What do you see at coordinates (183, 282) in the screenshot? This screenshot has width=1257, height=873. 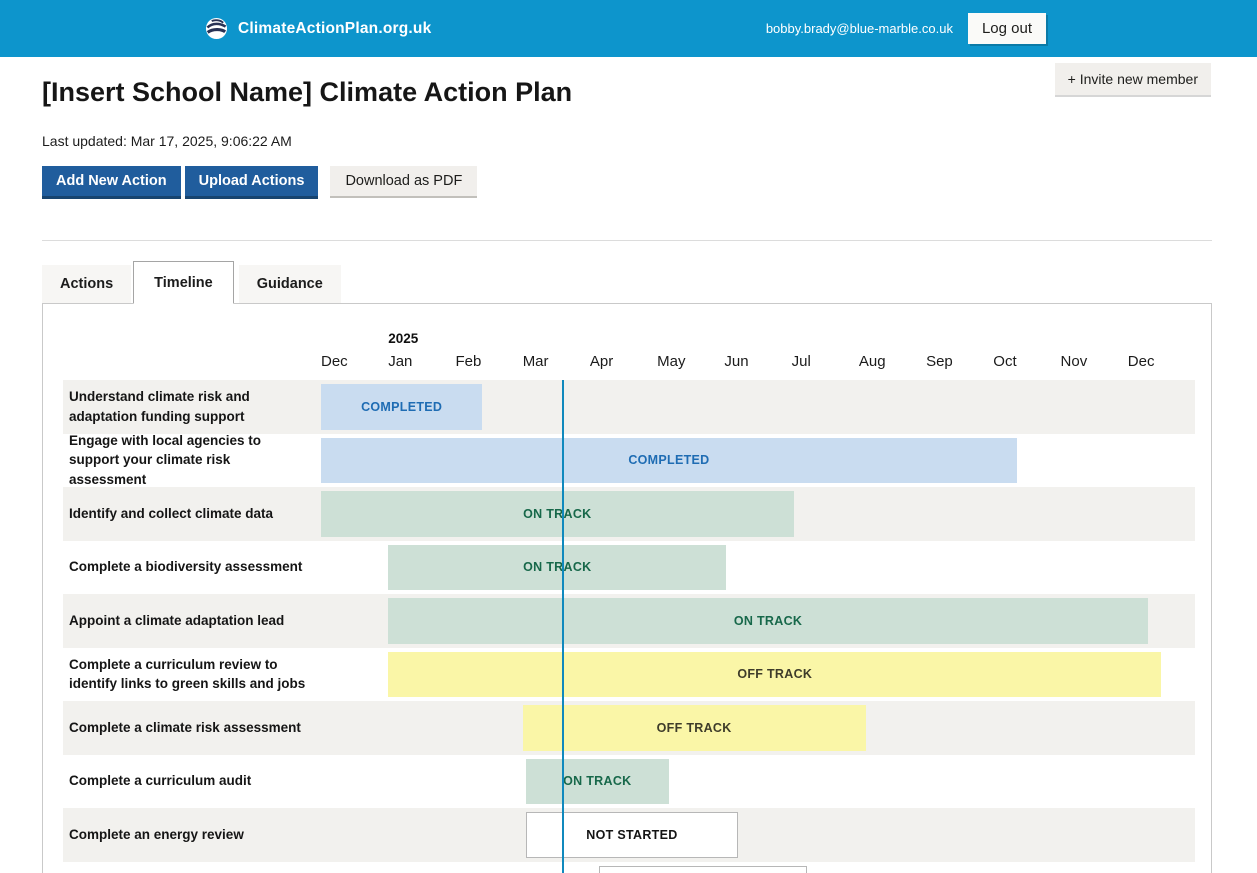 I see `tab-timeline: Timeline` at bounding box center [183, 282].